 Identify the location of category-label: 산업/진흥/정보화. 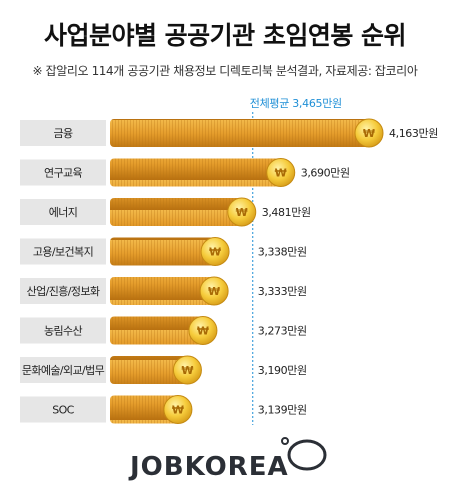
(63, 291).